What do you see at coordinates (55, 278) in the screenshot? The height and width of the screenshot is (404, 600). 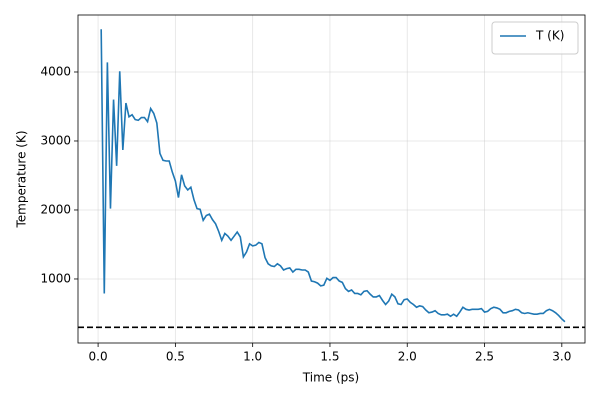 I see `y-tick-label: 1000` at bounding box center [55, 278].